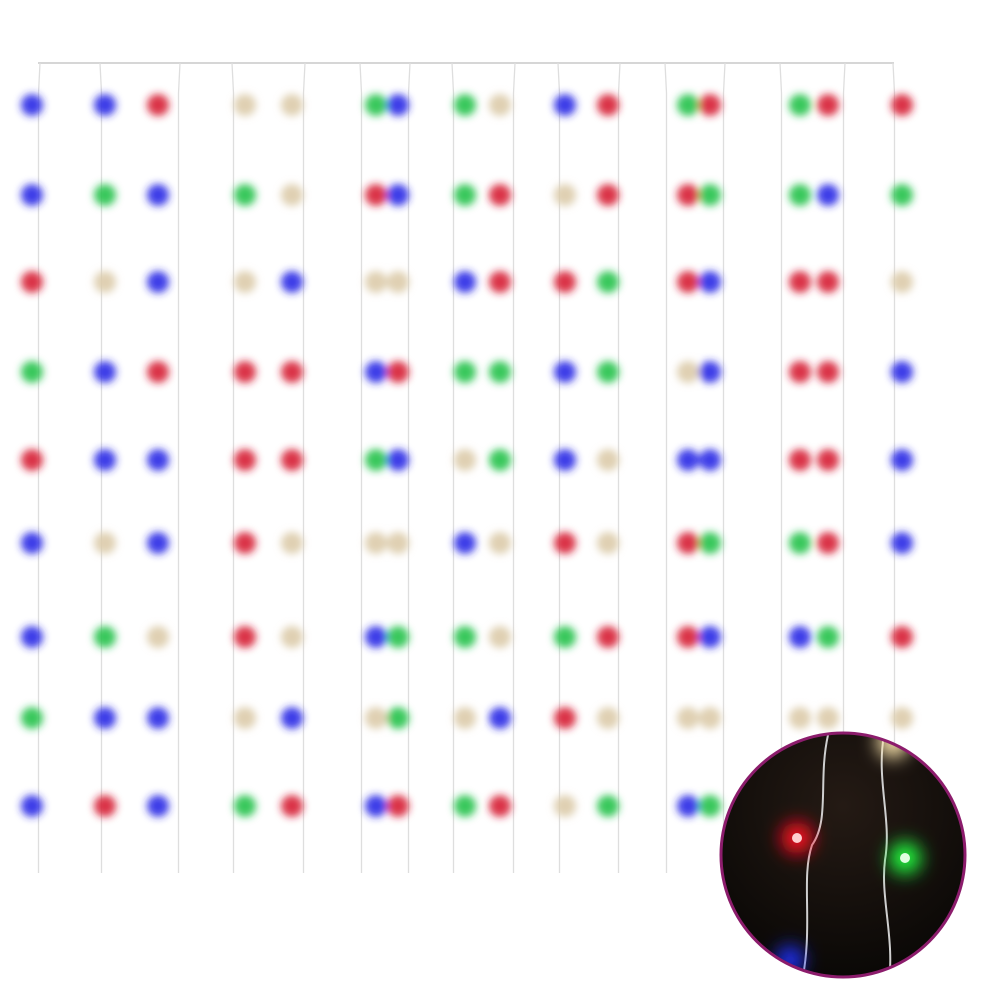  Describe the element at coordinates (893, 746) in the screenshot. I see `inset-warm-light` at that location.